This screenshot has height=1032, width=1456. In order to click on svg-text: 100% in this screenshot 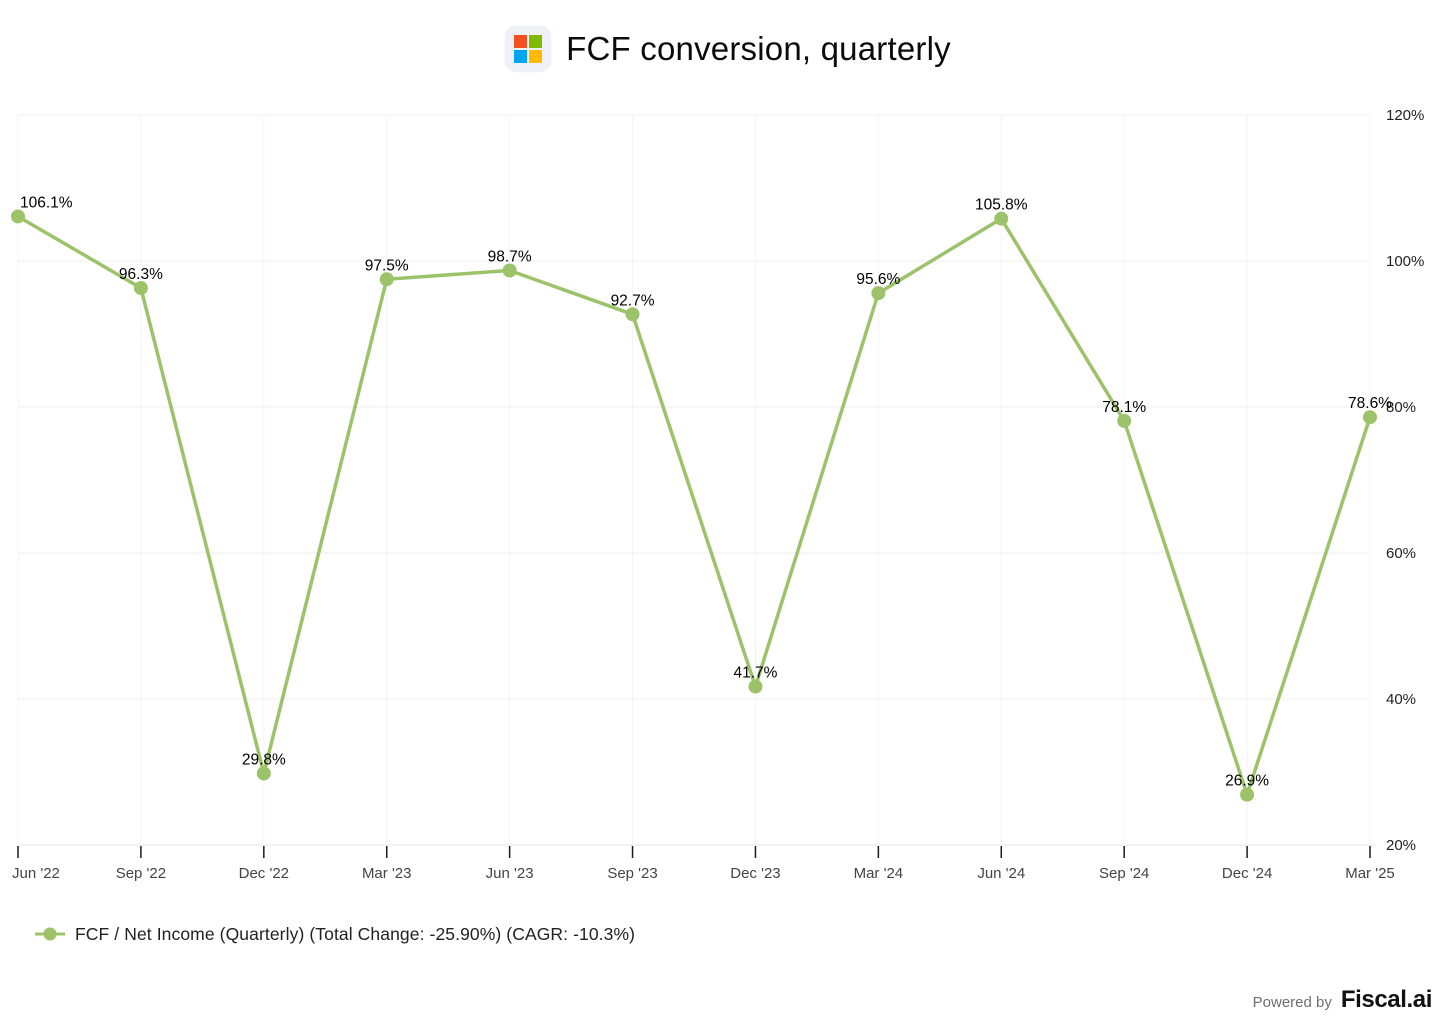, I will do `click(1405, 261)`.